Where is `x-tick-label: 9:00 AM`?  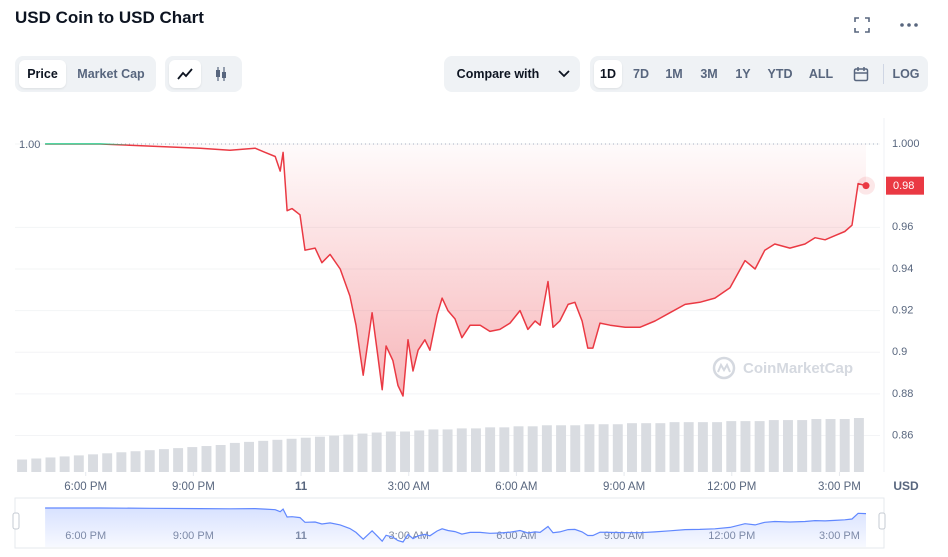
x-tick-label: 9:00 AM is located at coordinates (624, 487).